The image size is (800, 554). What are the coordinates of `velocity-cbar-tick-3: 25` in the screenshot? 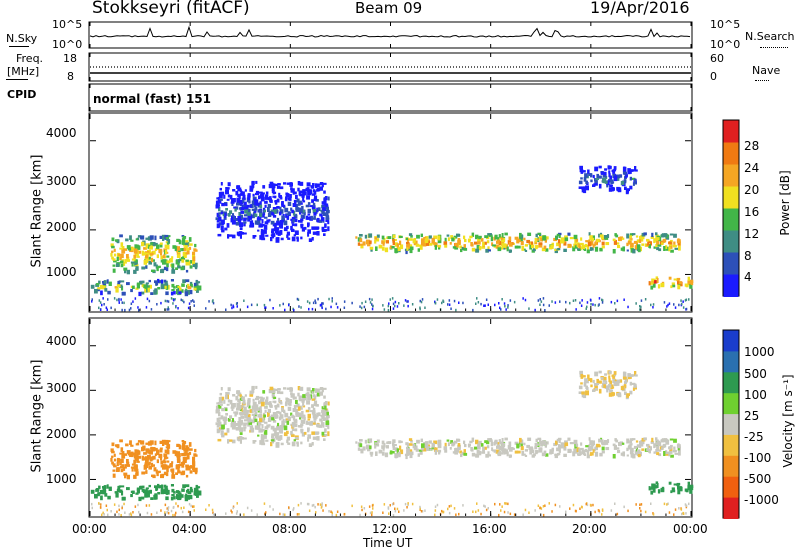 It's located at (752, 416).